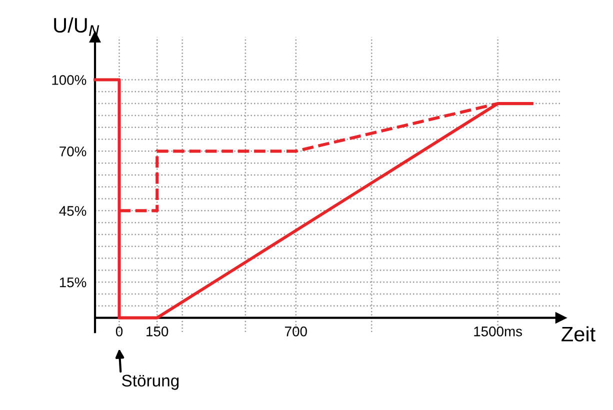 The width and height of the screenshot is (613, 410). Describe the element at coordinates (498, 331) in the screenshot. I see `x-tick-label: 1500ms` at that location.